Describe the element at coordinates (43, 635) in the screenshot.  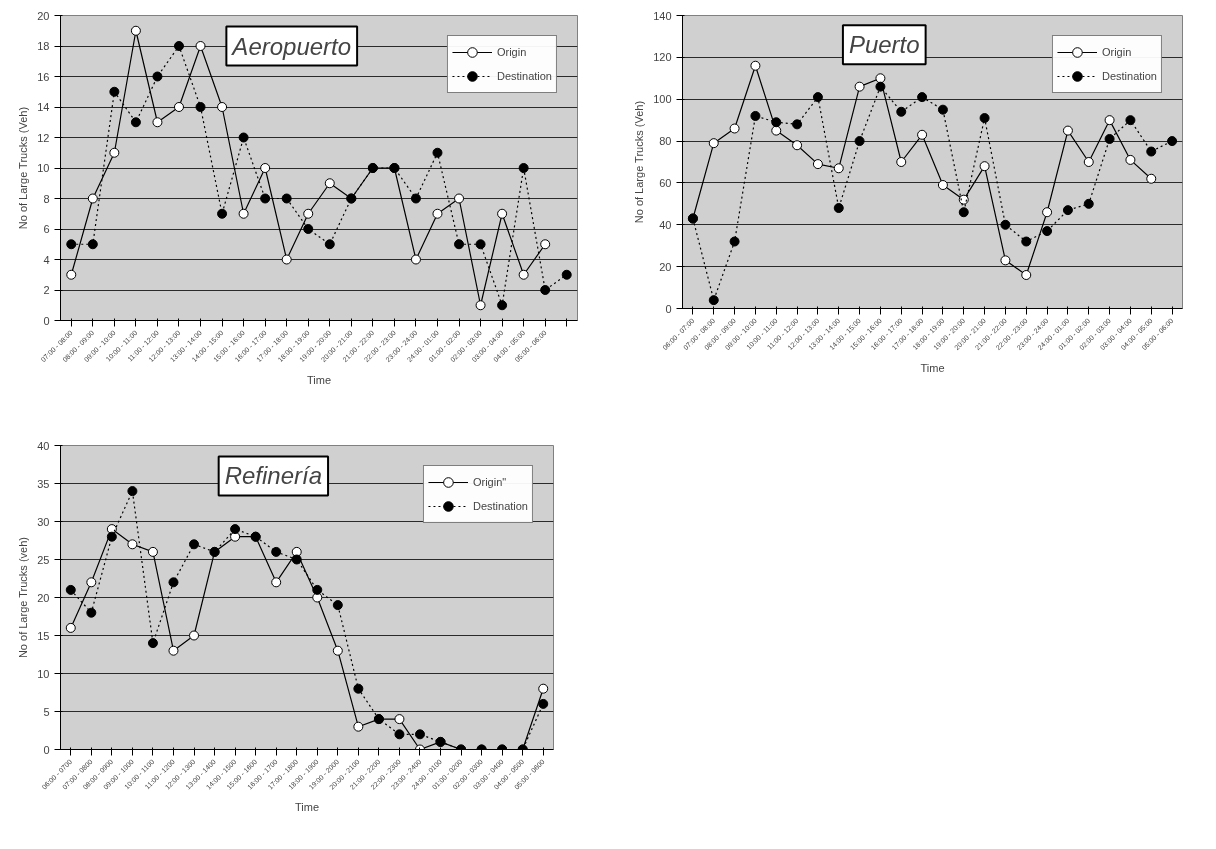
I see `y-tick-label: 15` at that location.